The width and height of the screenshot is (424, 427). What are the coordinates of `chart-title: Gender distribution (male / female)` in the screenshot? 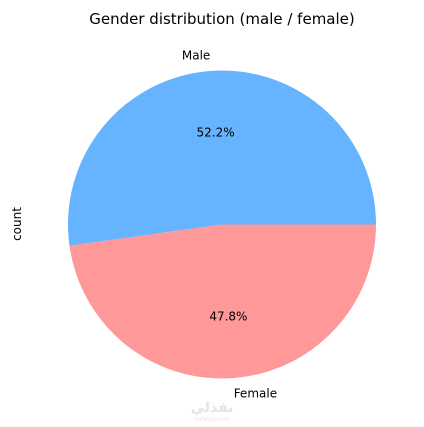 It's located at (222, 19).